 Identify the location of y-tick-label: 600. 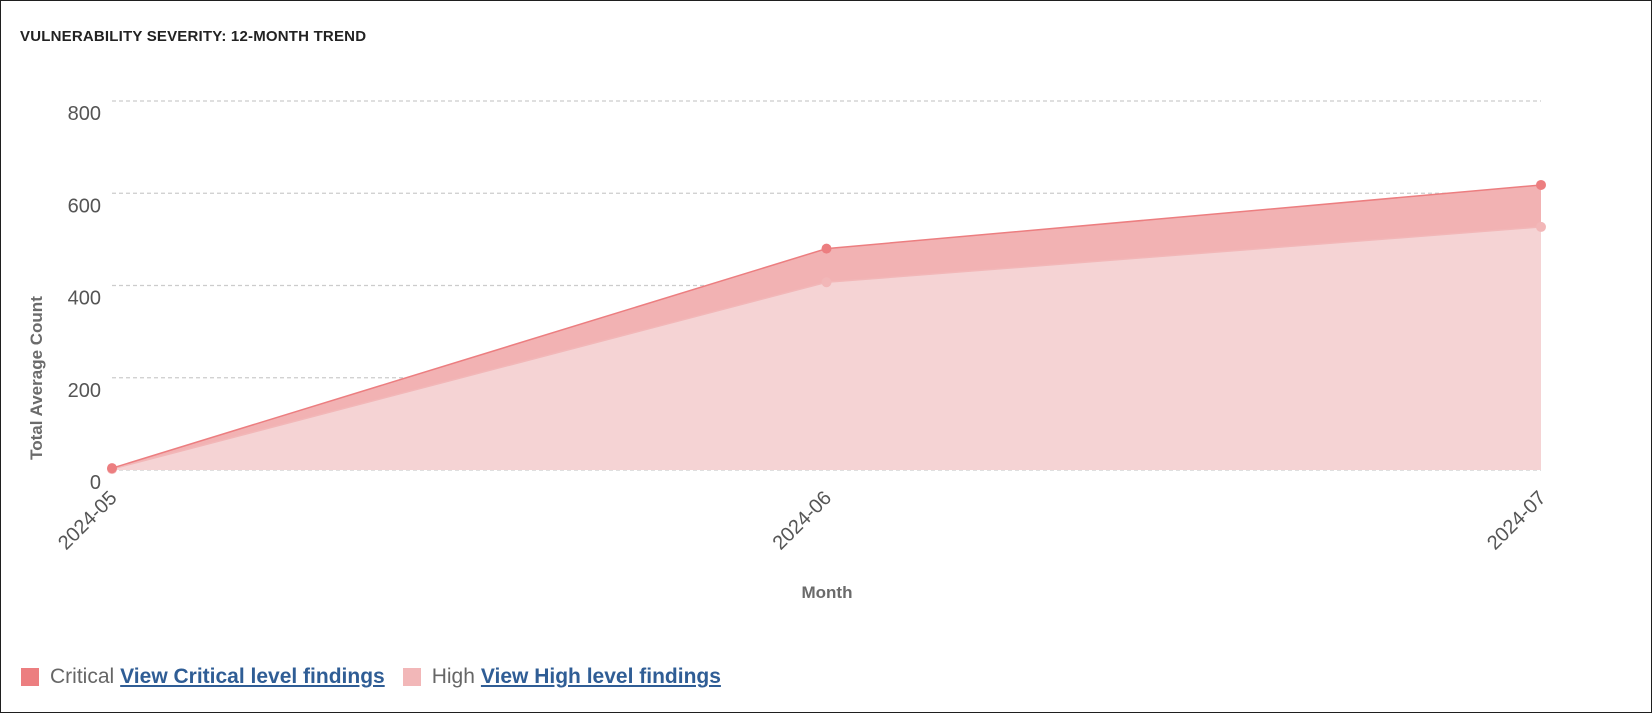
(84, 206).